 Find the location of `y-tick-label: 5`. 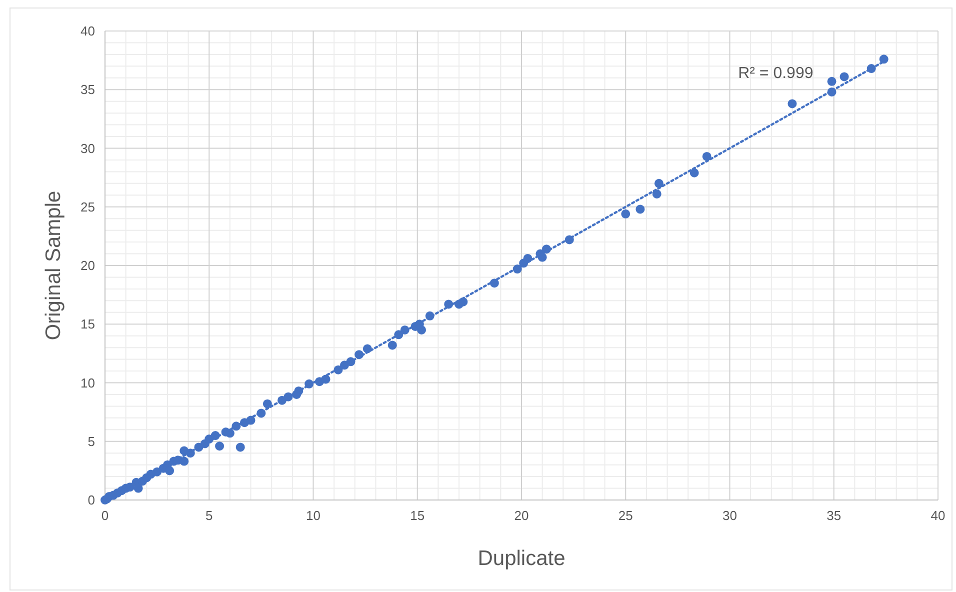

y-tick-label: 5 is located at coordinates (91, 441).